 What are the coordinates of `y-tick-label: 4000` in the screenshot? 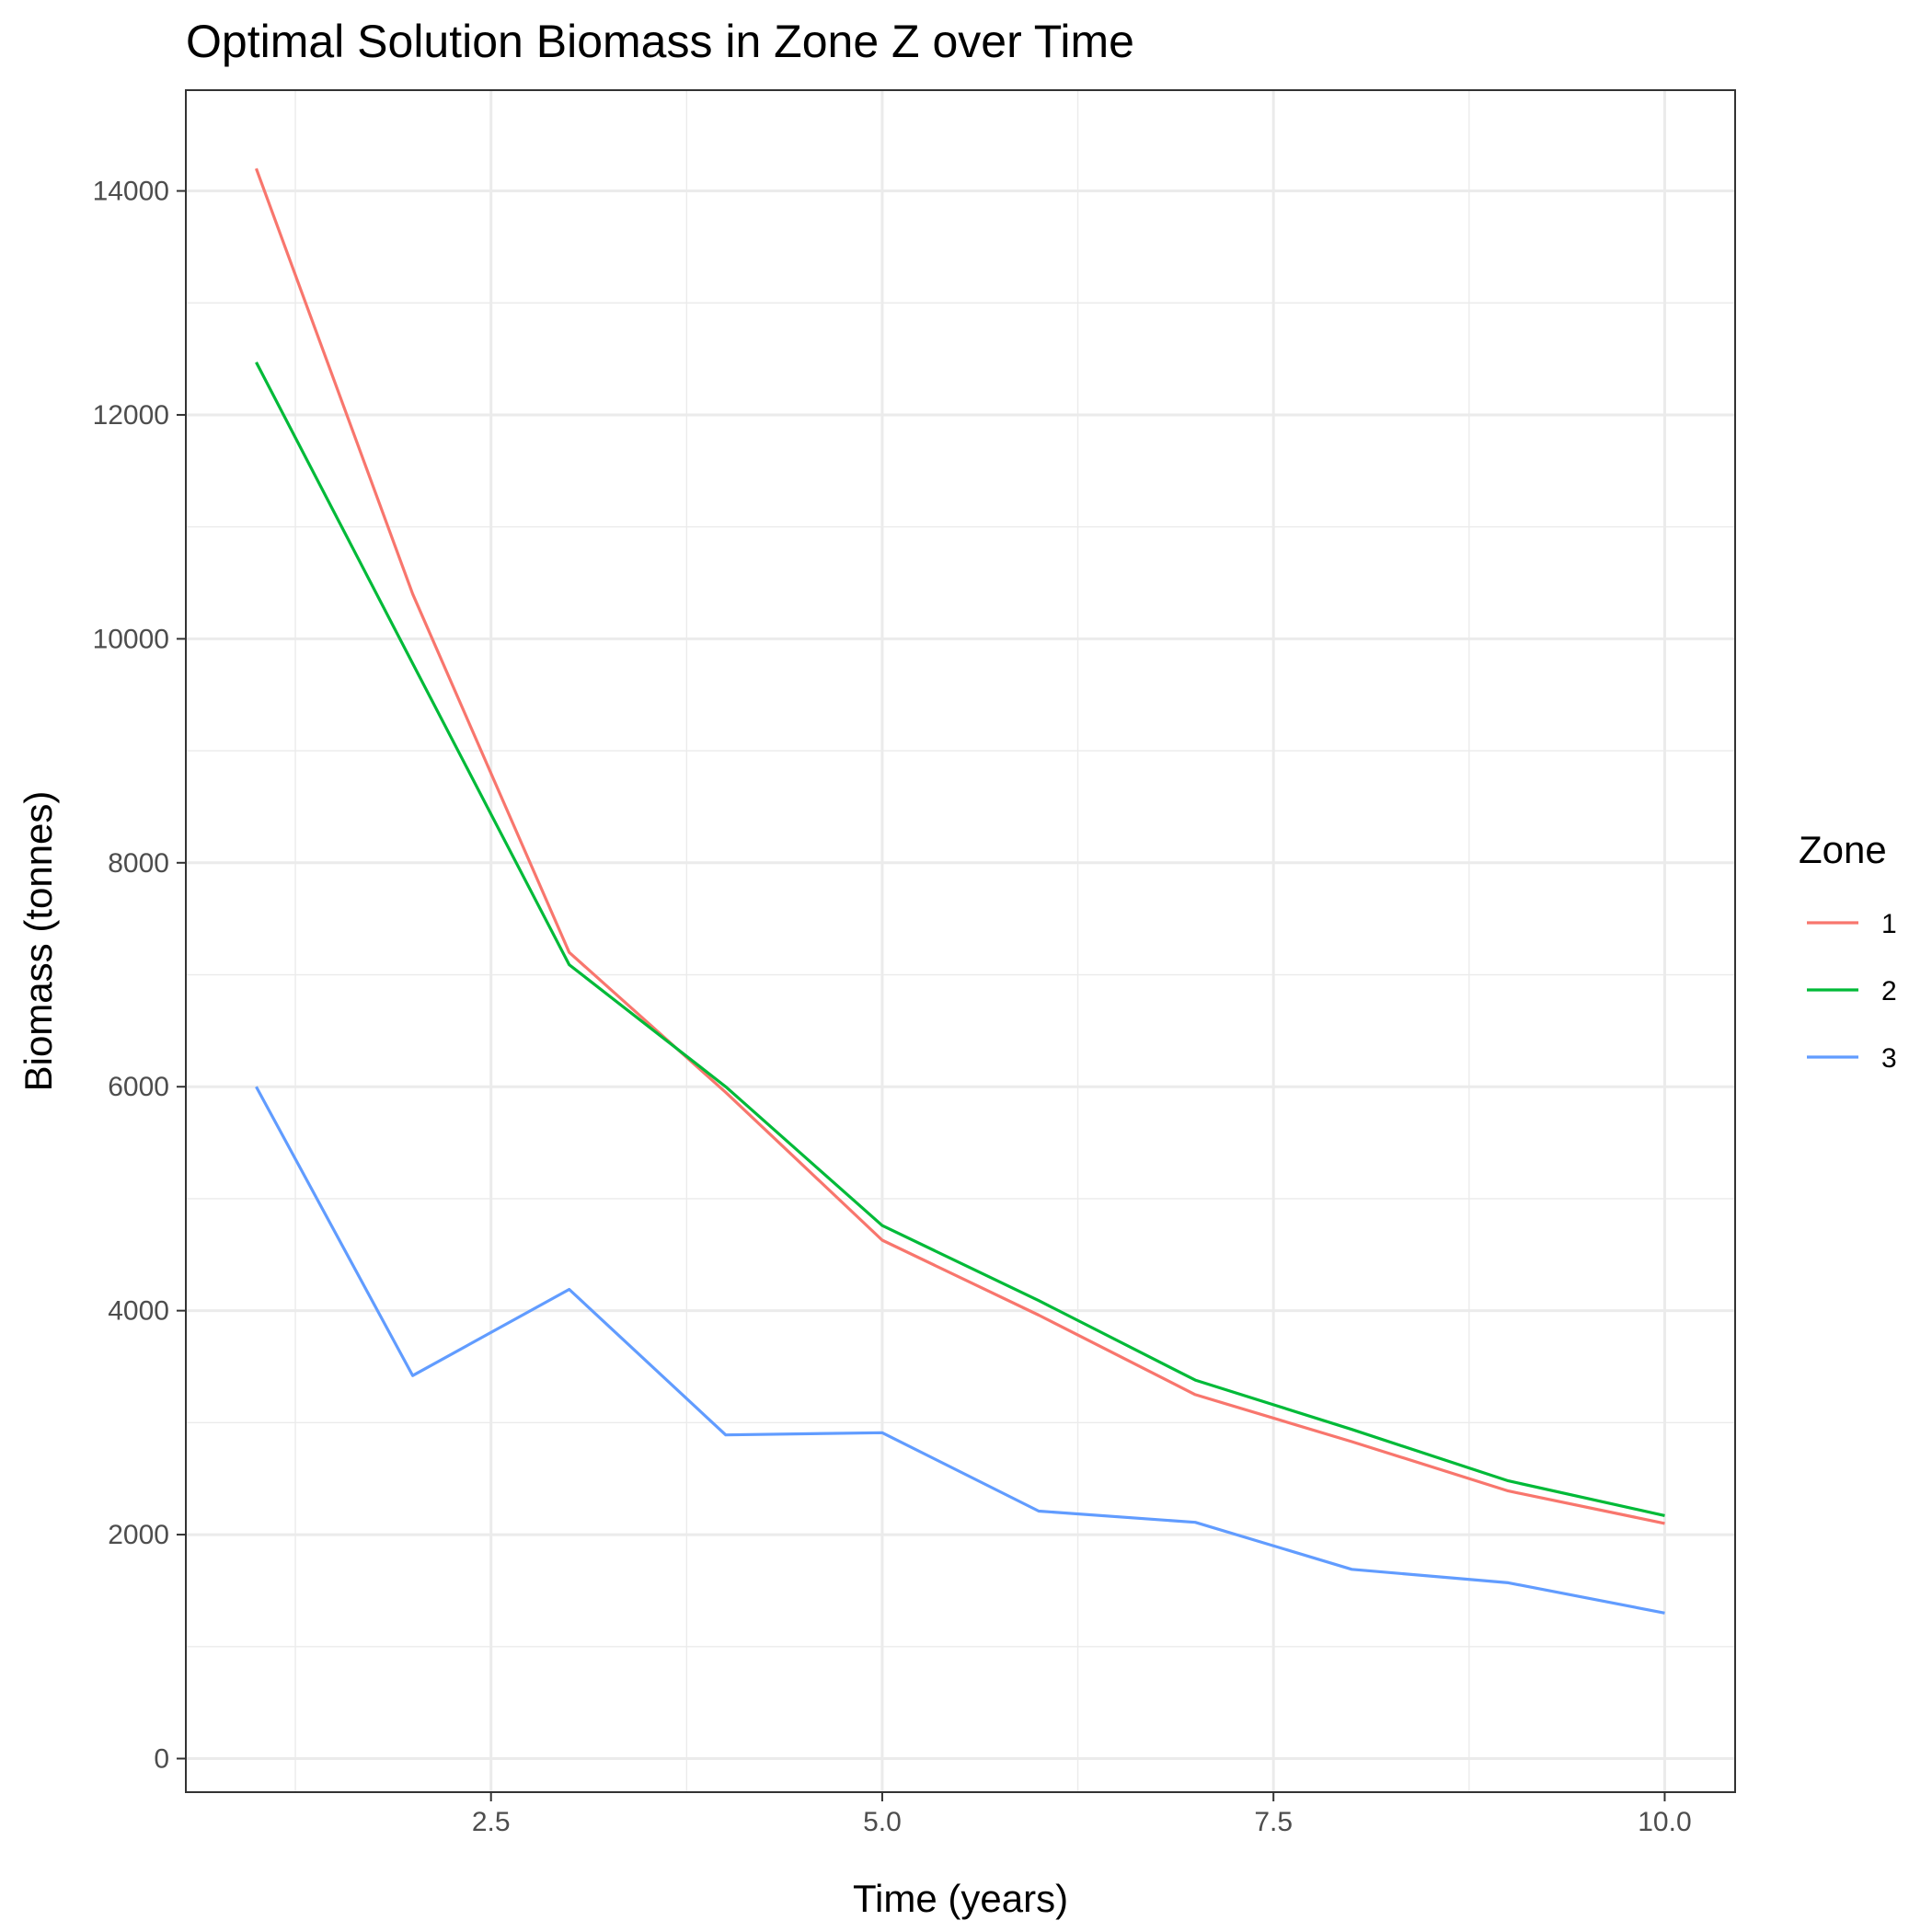 It's located at (138, 1311).